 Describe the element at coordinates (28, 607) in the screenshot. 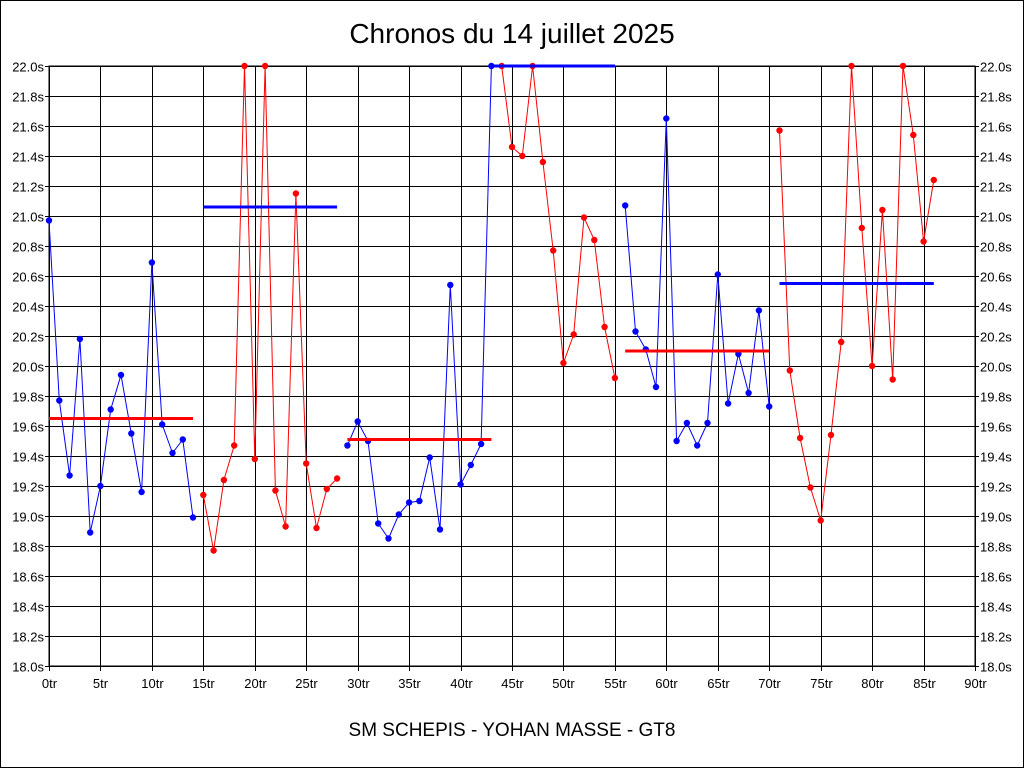

I see `y-tick-label-left: 18.4s` at that location.